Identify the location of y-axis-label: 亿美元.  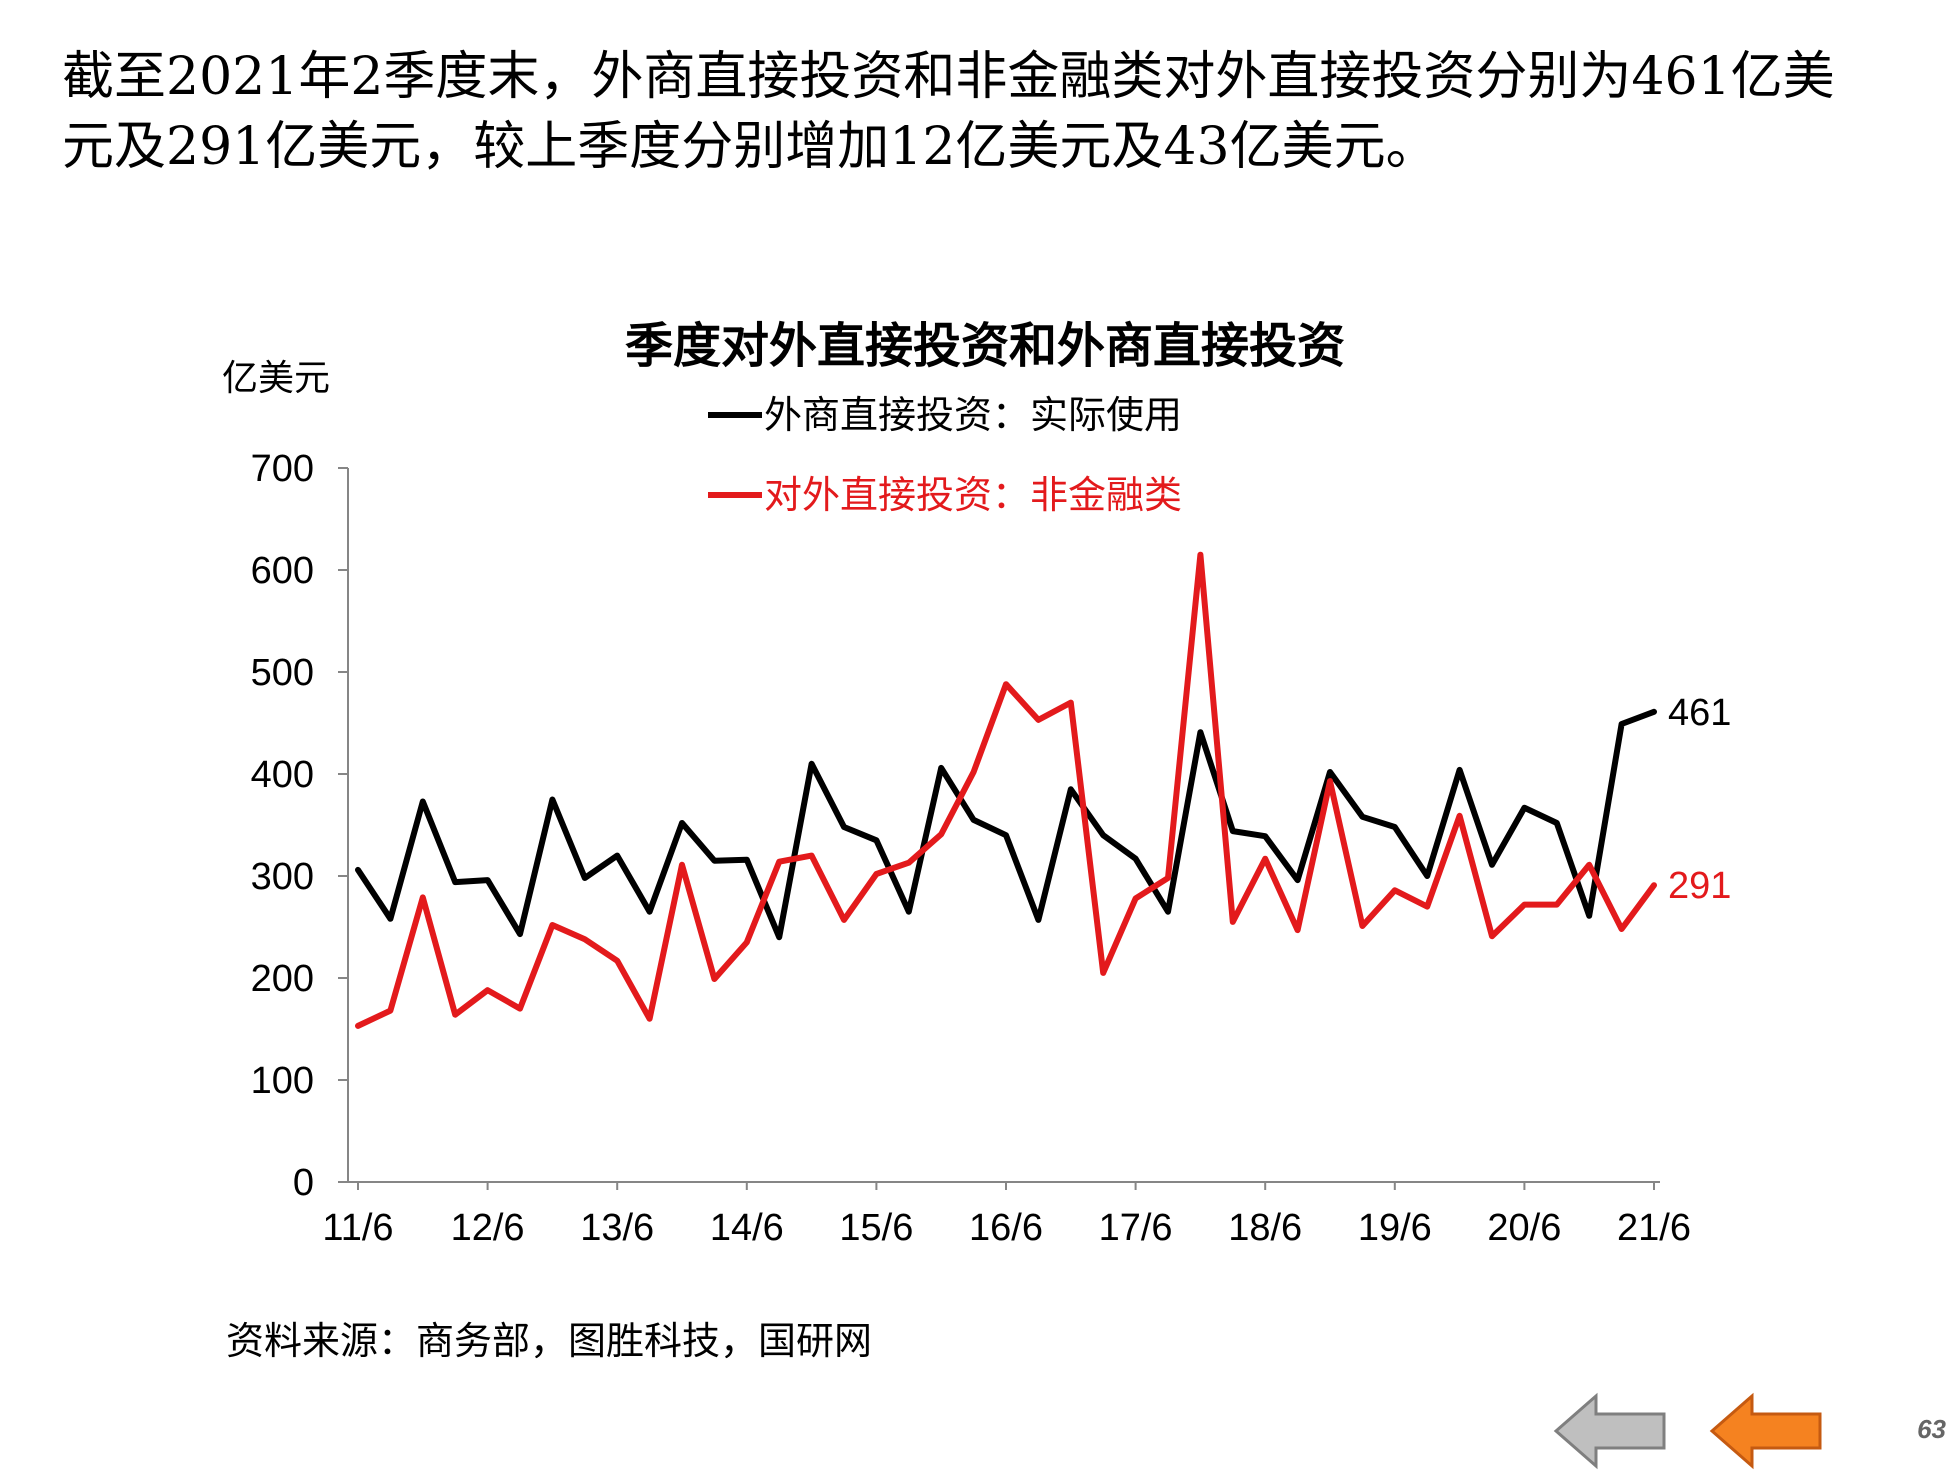
(276, 378).